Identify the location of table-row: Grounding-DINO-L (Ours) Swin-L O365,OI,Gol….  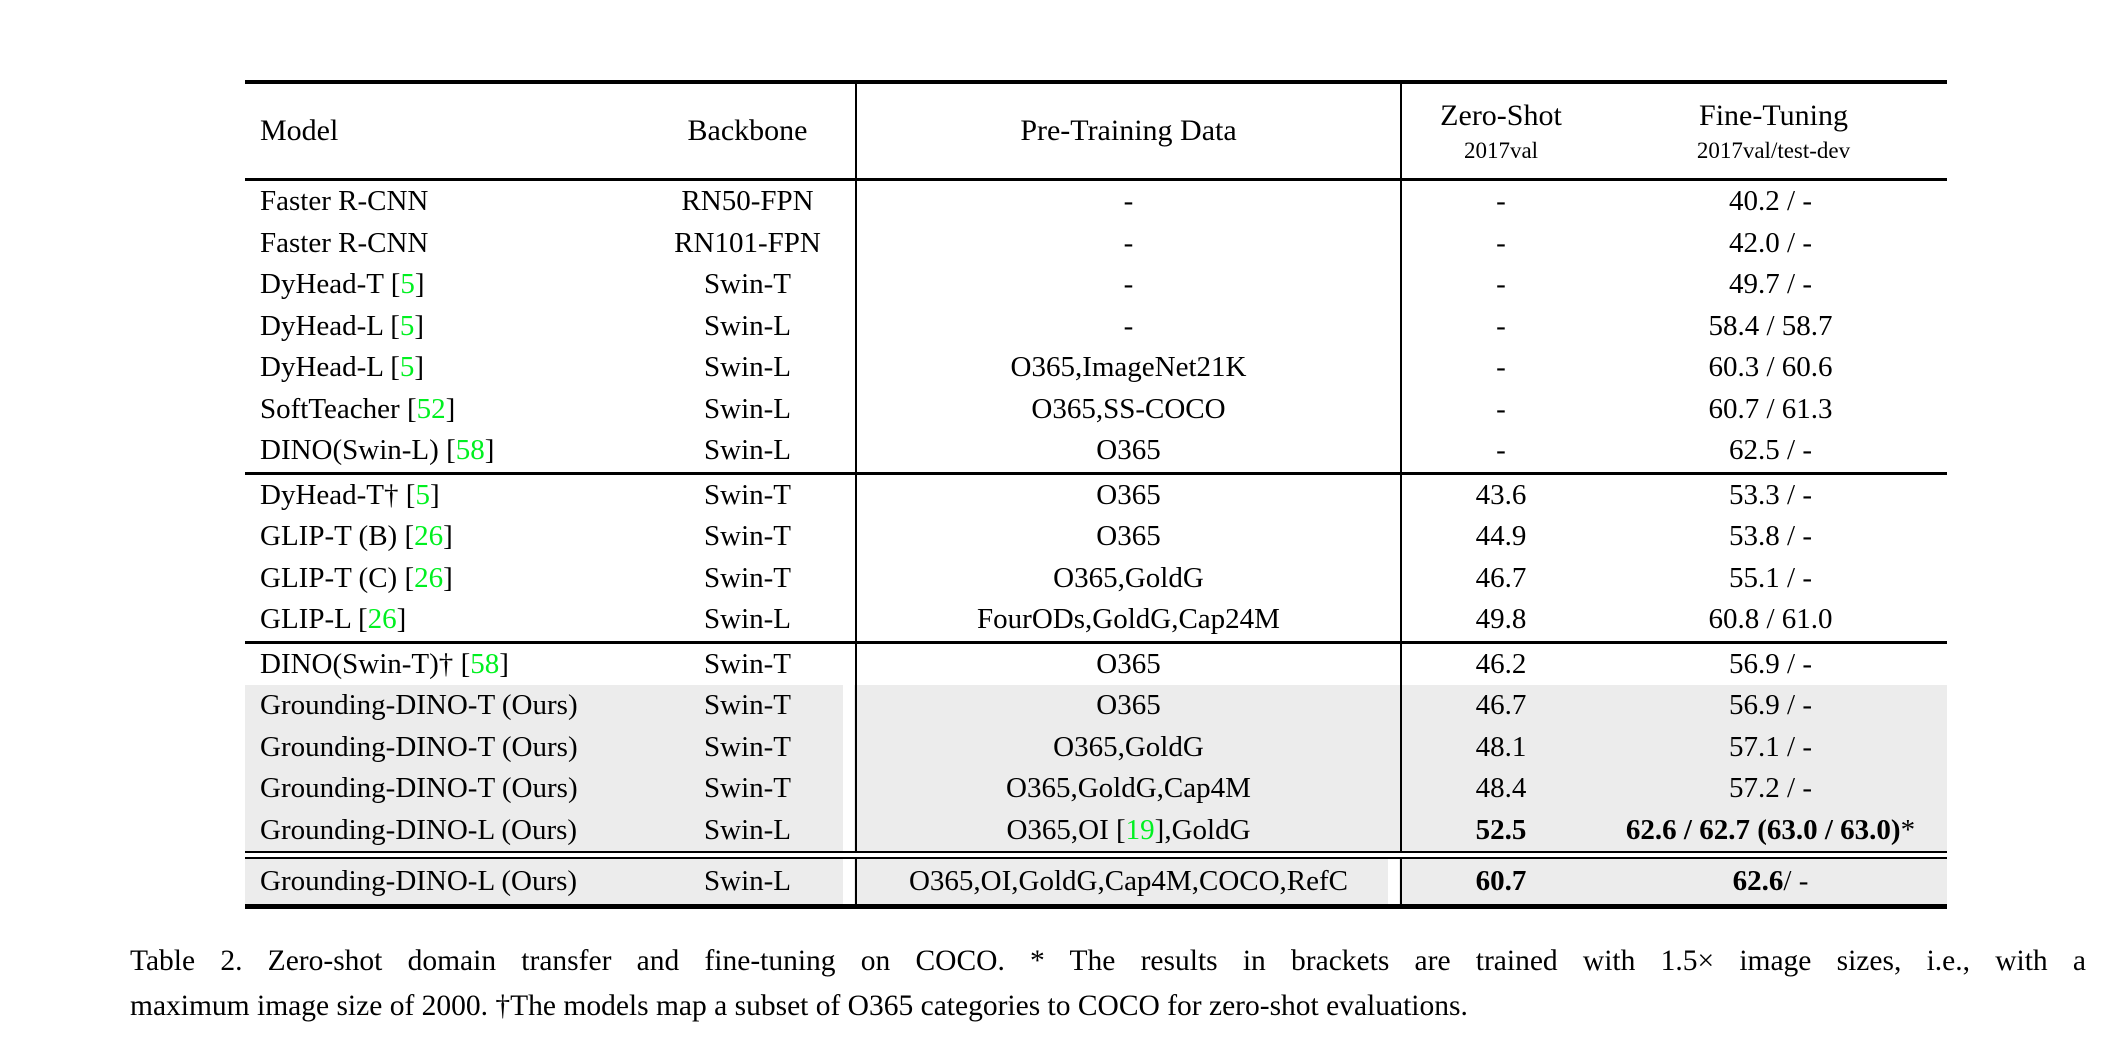
(1096, 881).